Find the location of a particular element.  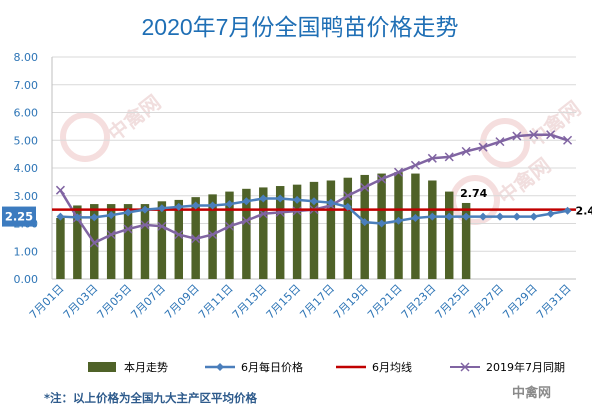

x-tick-label: 7月11日 is located at coordinates (216, 302).